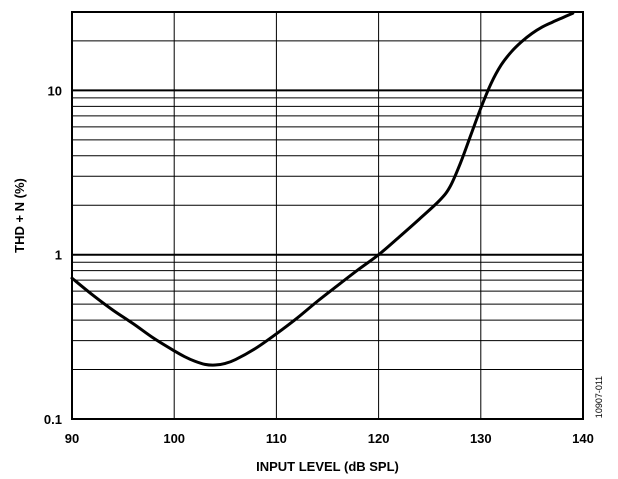 The width and height of the screenshot is (618, 479). Describe the element at coordinates (599, 397) in the screenshot. I see `figure-id: 10907-011` at that location.